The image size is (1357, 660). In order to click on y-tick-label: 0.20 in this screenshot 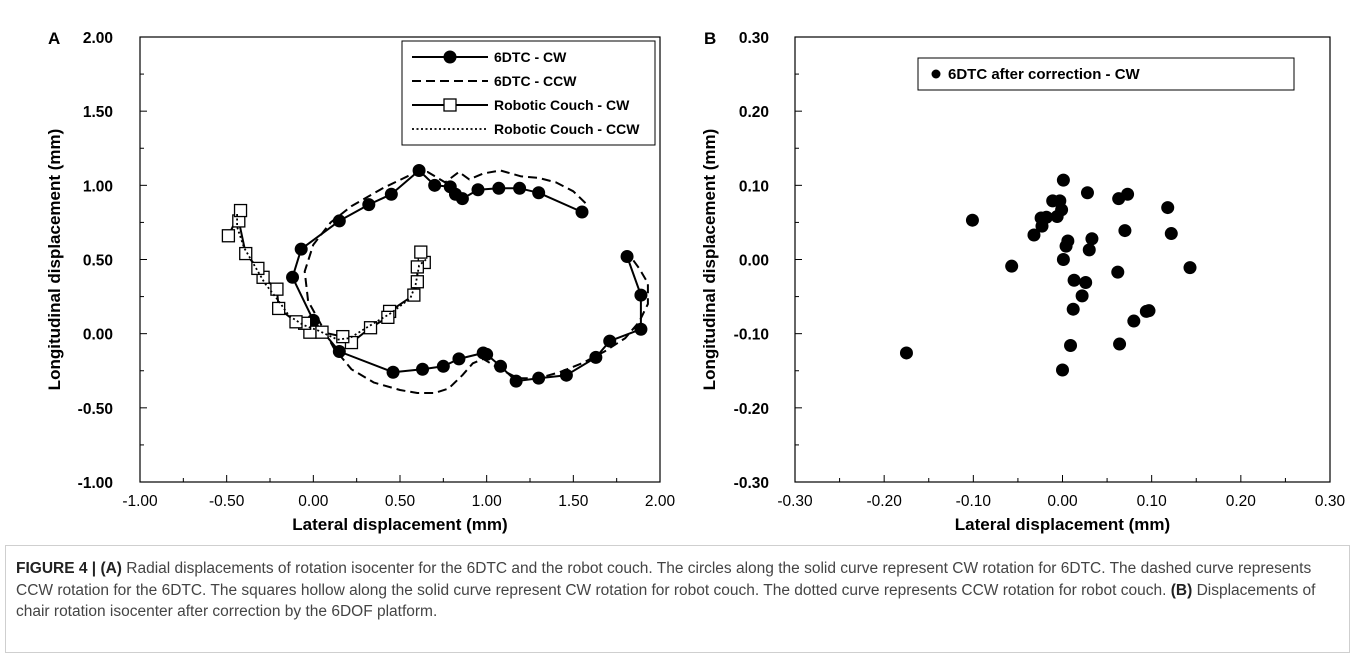, I will do `click(754, 112)`.